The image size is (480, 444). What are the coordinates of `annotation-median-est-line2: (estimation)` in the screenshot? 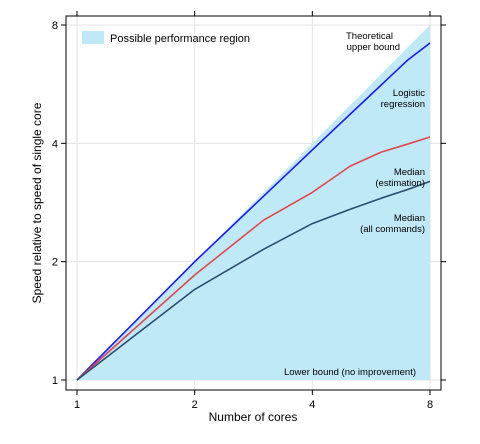 It's located at (400, 183).